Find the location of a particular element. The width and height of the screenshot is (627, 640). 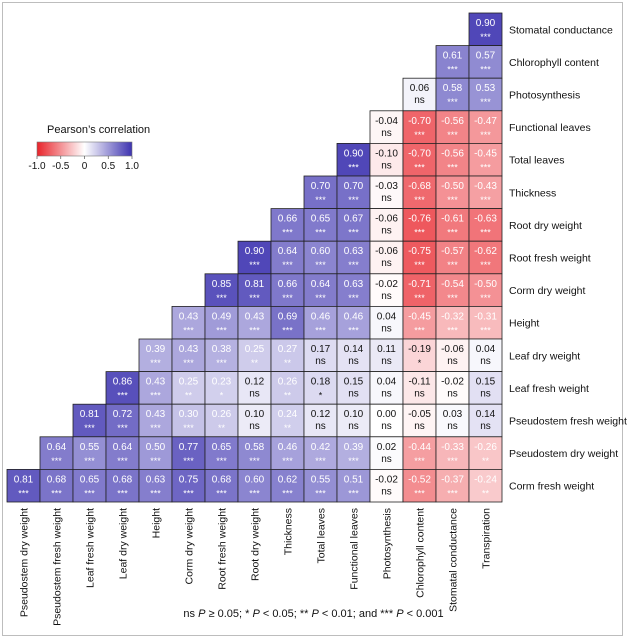

heatmap-cell: 0.63 *** is located at coordinates (353, 290).